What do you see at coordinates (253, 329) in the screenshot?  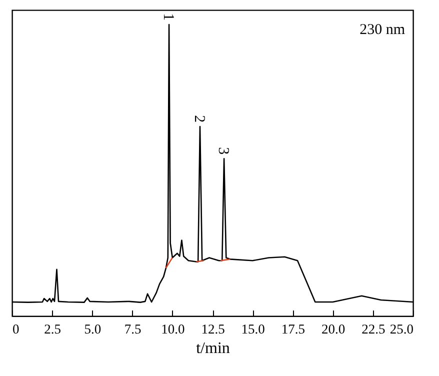 I see `x-tick-label: 15.0` at bounding box center [253, 329].